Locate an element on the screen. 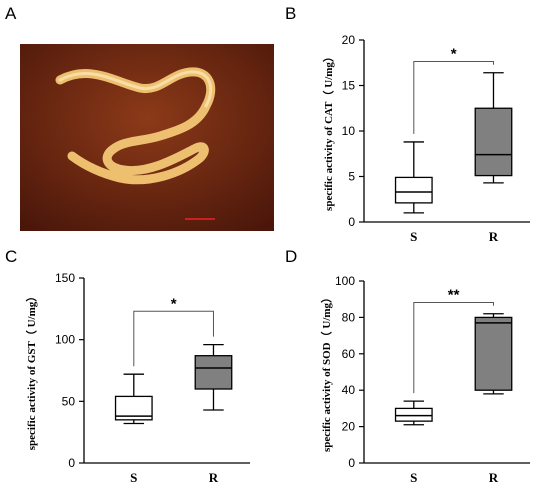 The width and height of the screenshot is (550, 486). y-tick-label: 10 is located at coordinates (349, 131).